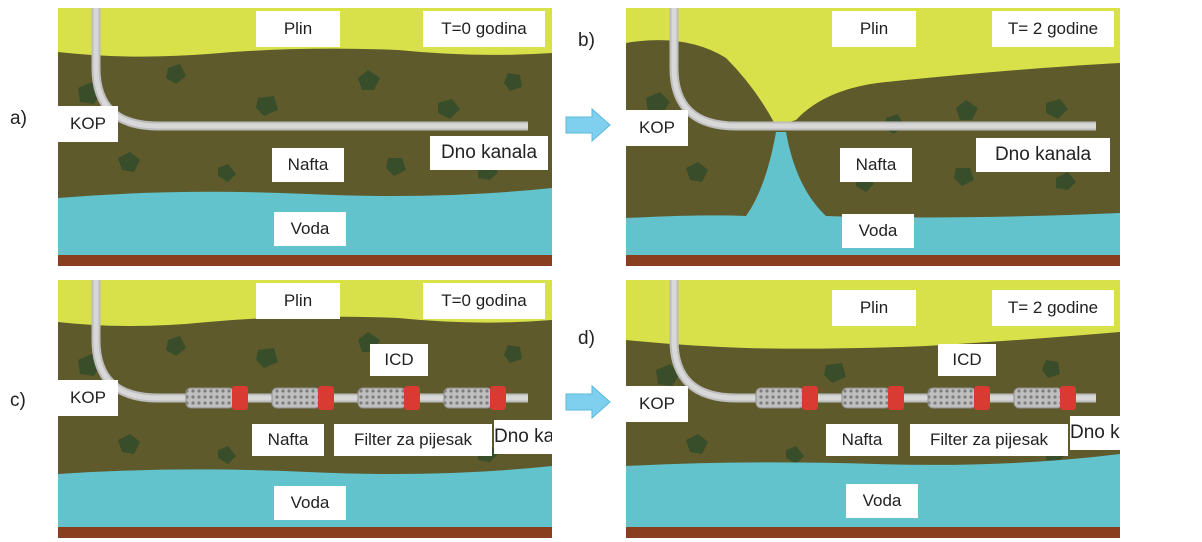  Describe the element at coordinates (586, 338) in the screenshot. I see `panel-d-letter: d)` at that location.